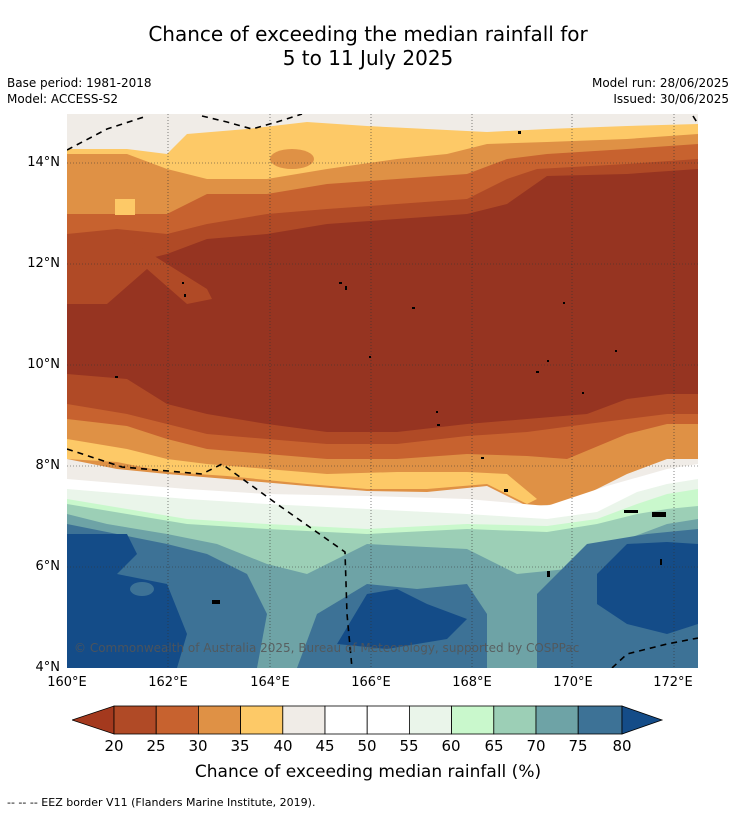 The image size is (736, 816). Describe the element at coordinates (660, 91) in the screenshot. I see `meta-right: Model run: 28/06/2025 Issued: 30/06/2025` at that location.